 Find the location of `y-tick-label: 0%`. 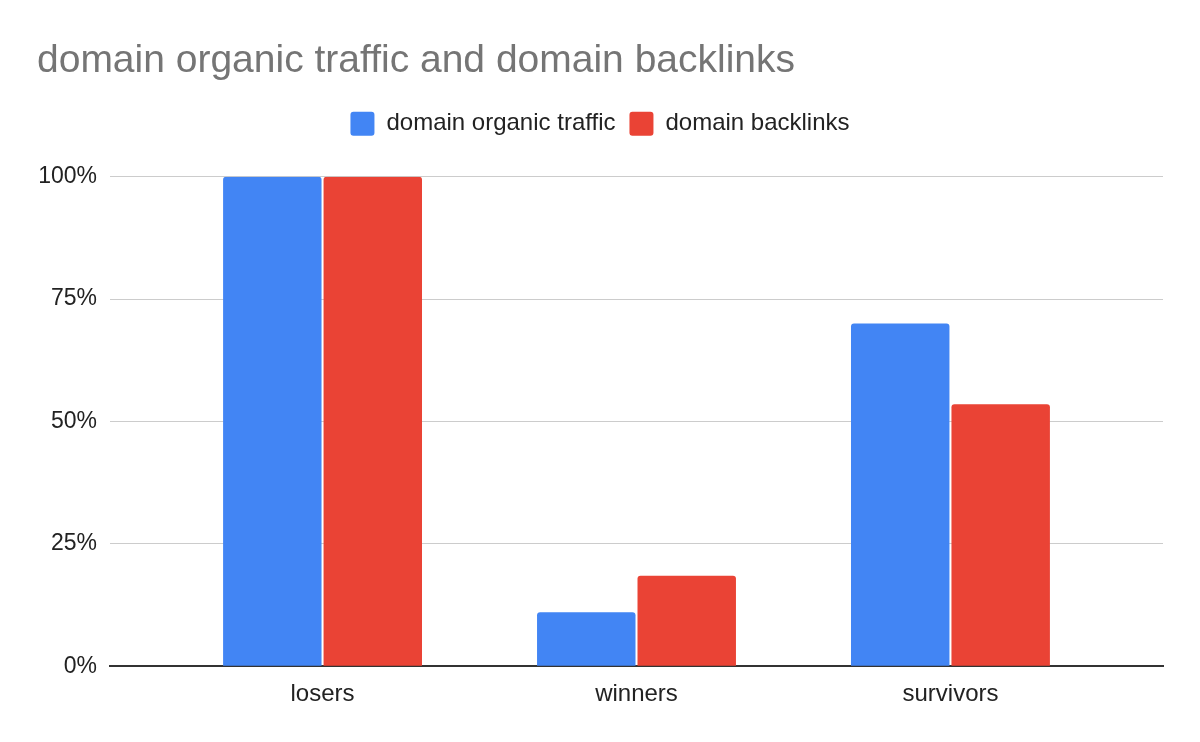

y-tick-label: 0% is located at coordinates (80, 664).